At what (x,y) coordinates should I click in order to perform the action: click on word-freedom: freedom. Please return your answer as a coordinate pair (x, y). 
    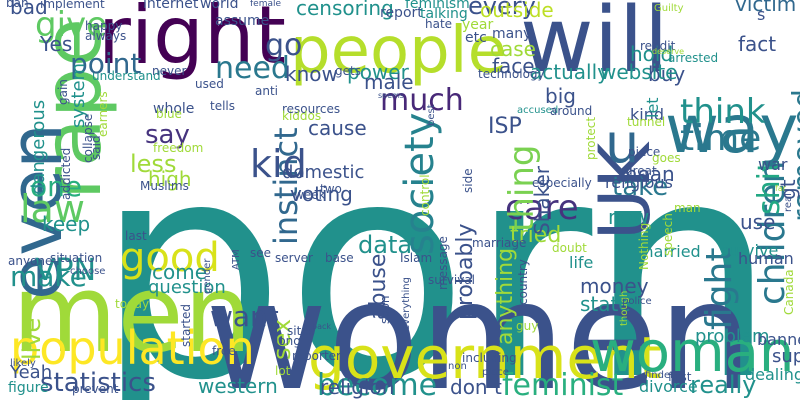
    Looking at the image, I should click on (178, 148).